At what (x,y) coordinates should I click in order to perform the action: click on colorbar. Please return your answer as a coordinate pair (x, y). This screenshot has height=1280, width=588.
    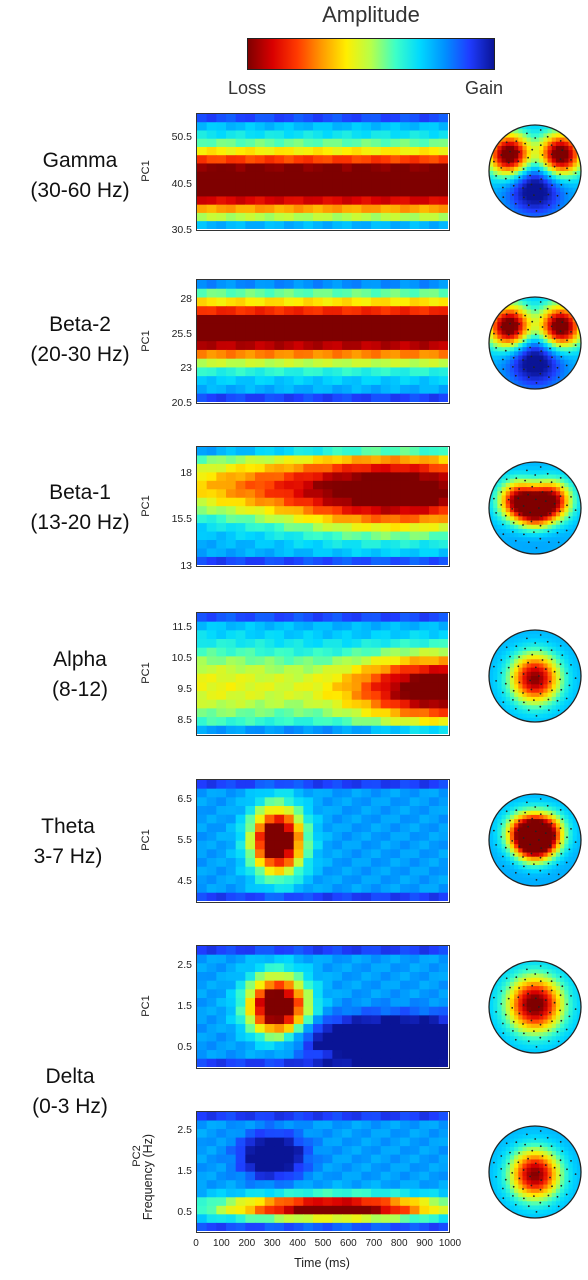
    Looking at the image, I should click on (371, 54).